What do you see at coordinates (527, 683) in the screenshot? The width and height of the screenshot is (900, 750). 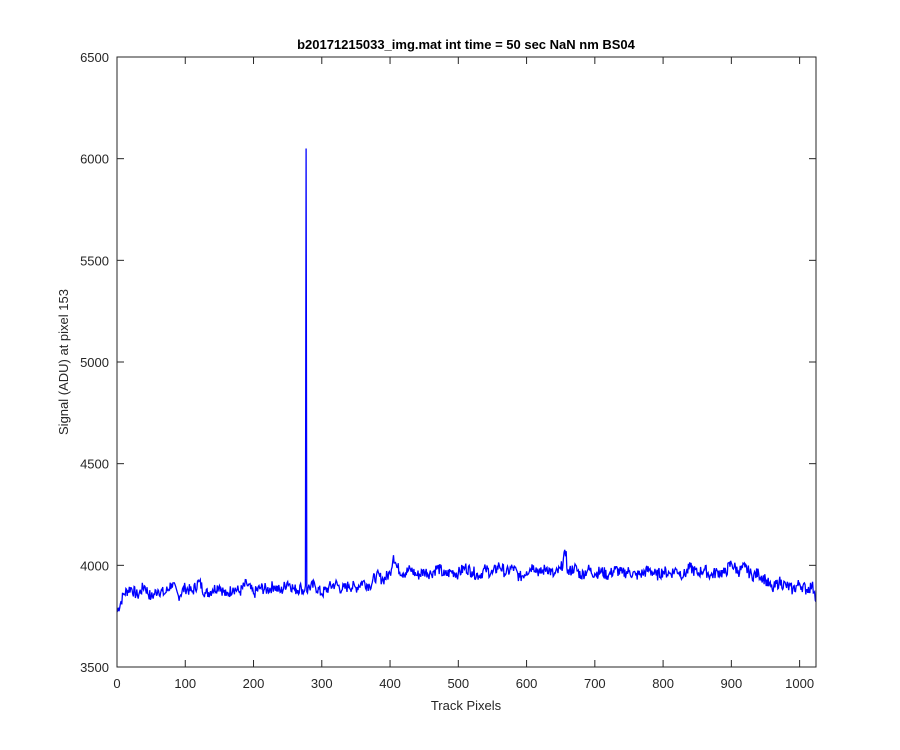 I see `x-tick-label: 600` at bounding box center [527, 683].